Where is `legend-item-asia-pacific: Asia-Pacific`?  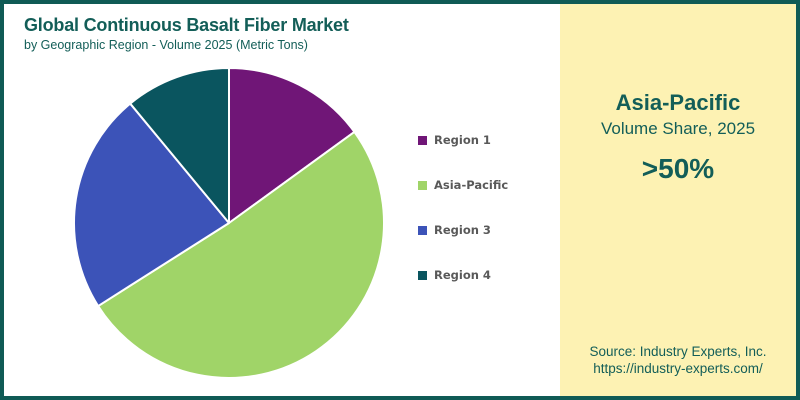 legend-item-asia-pacific: Asia-Pacific is located at coordinates (463, 185).